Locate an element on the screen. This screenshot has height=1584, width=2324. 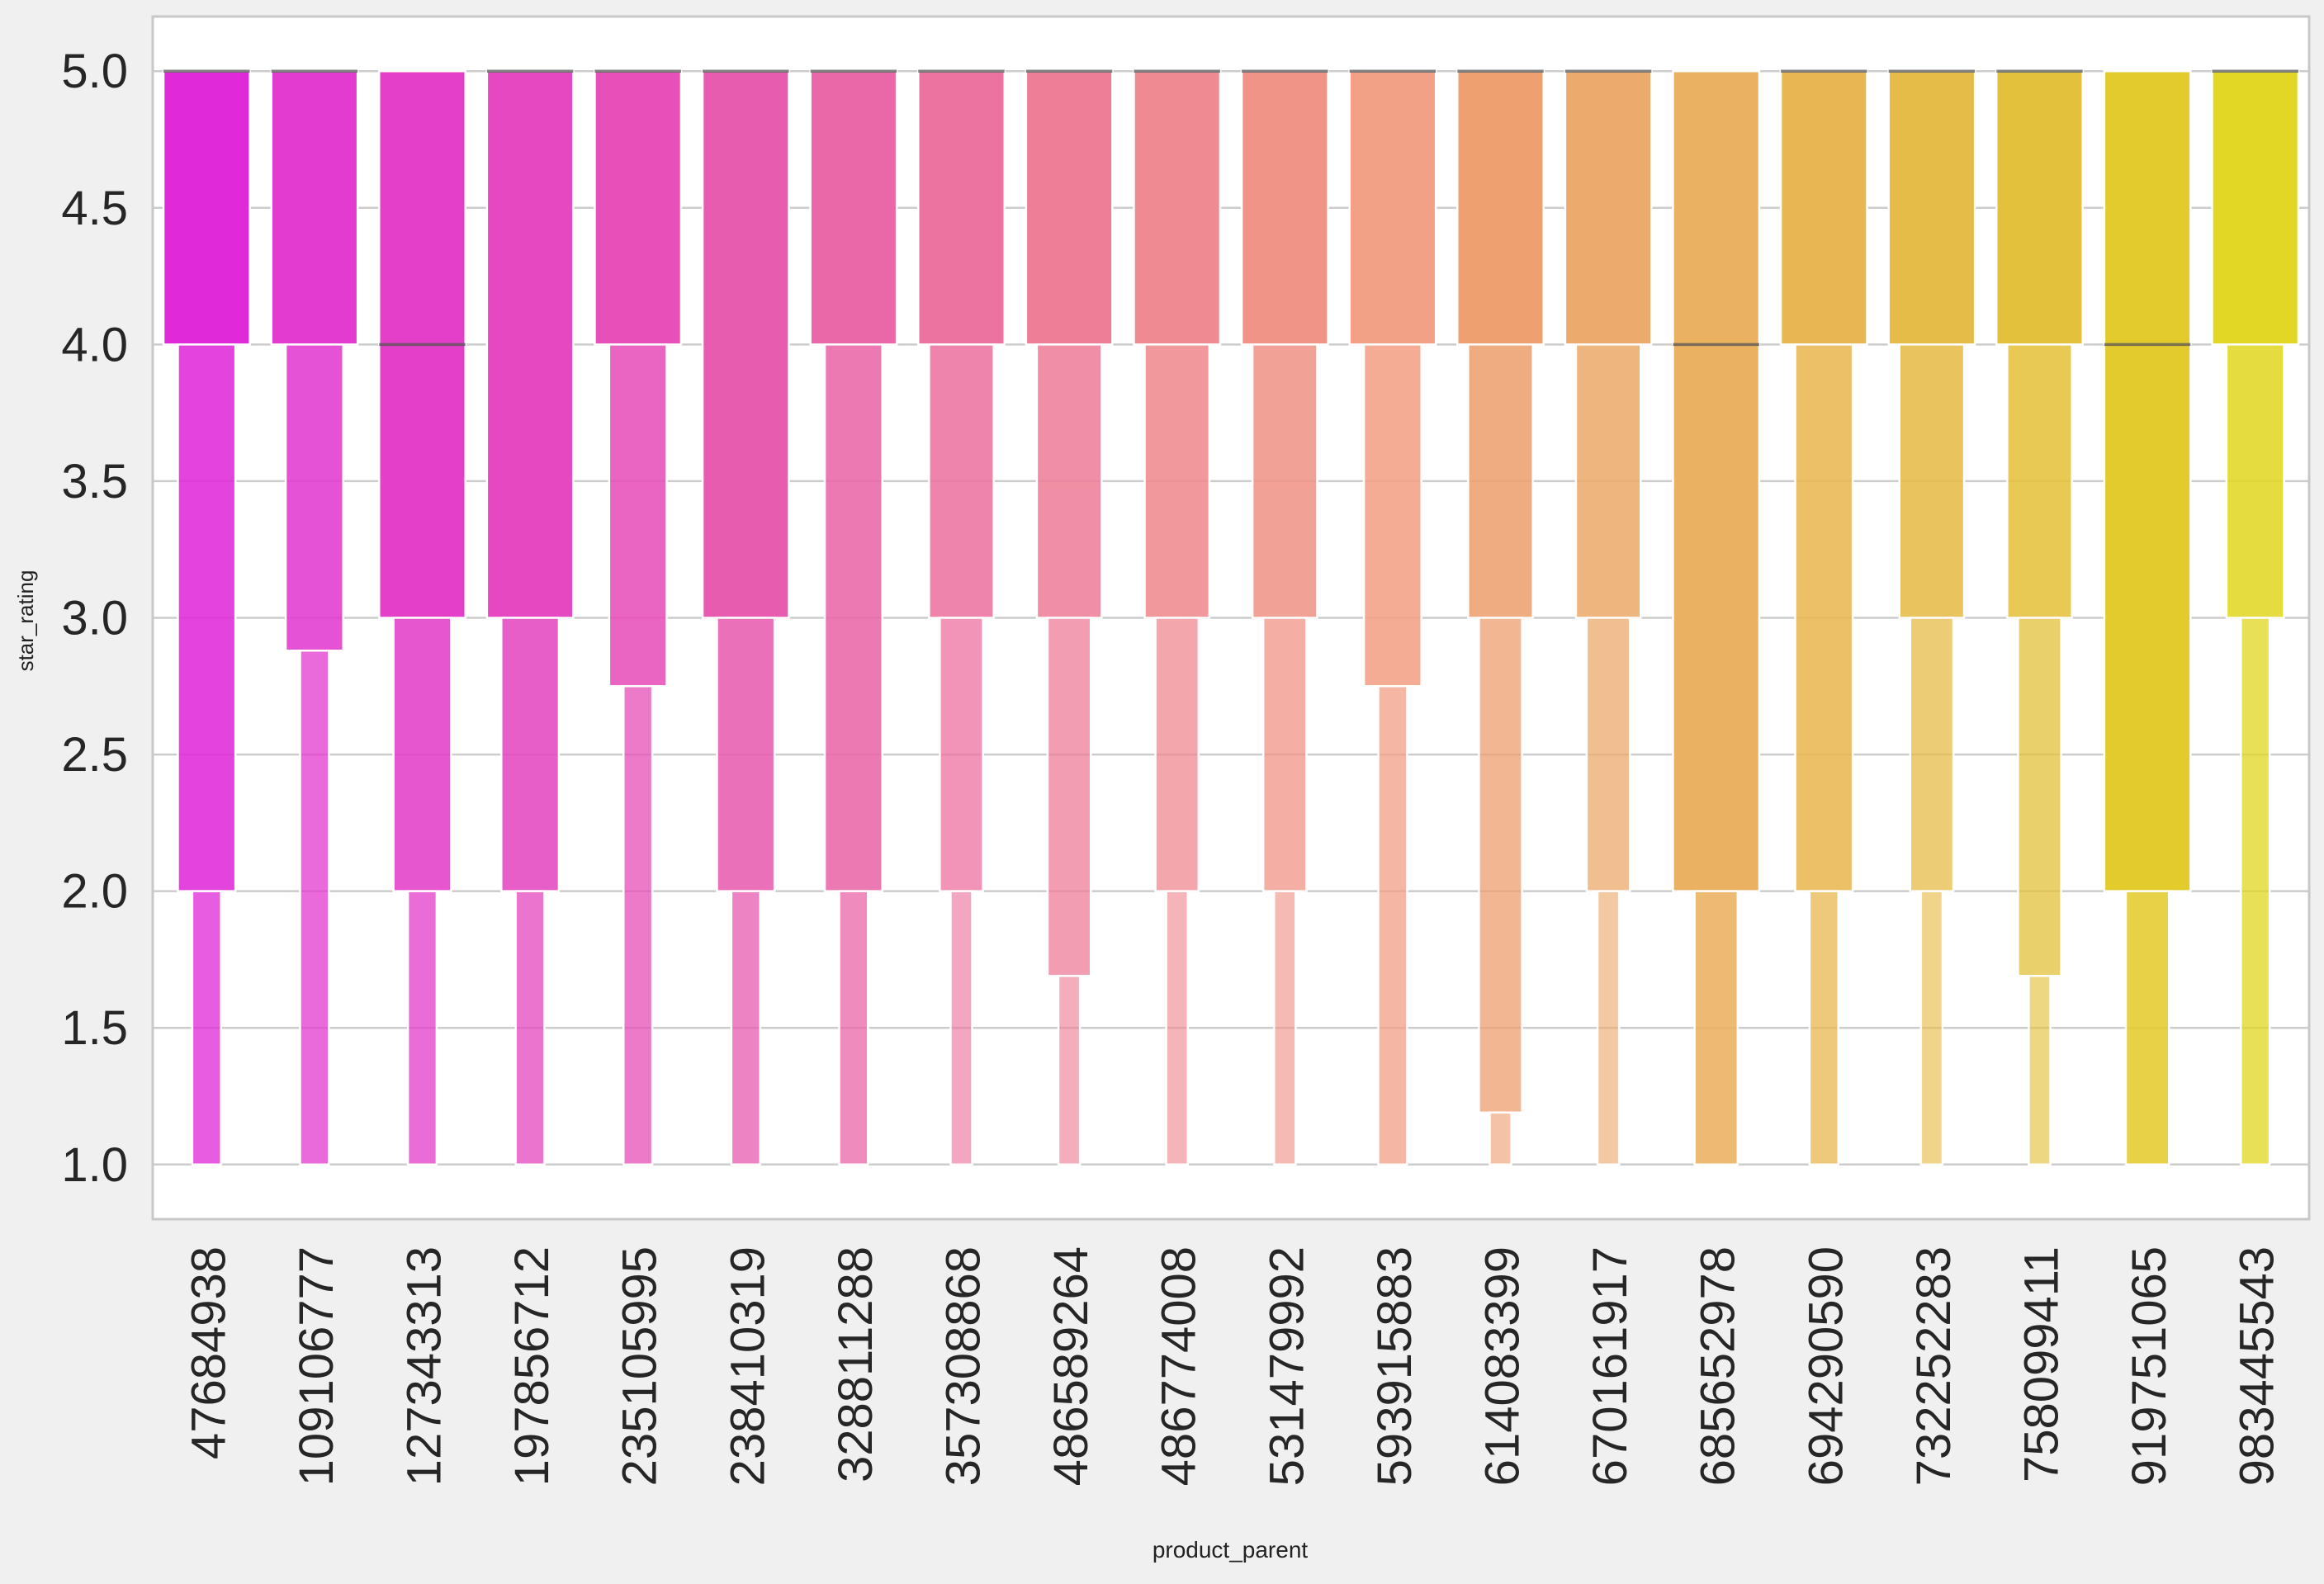
x-tick-label: 670161917 is located at coordinates (1610, 1366).